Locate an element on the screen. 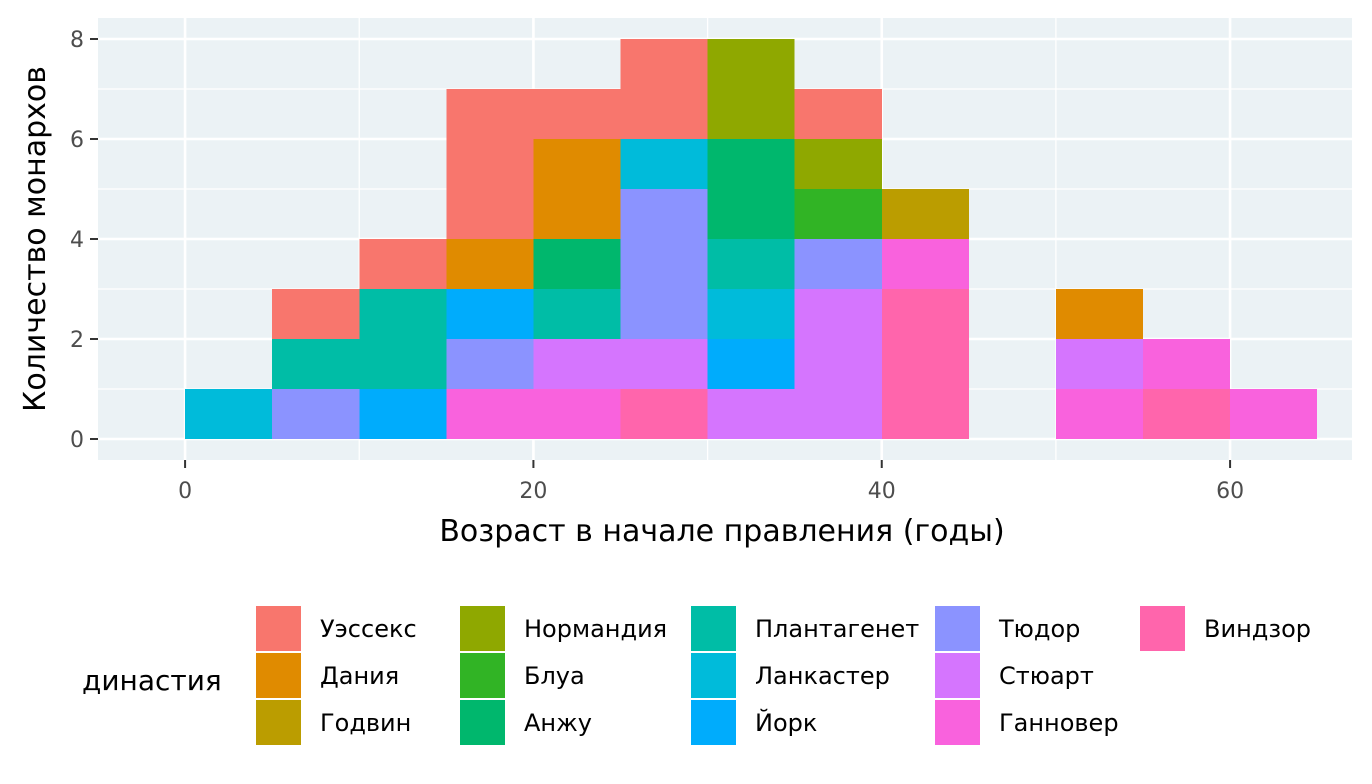  x-tick-label-1: 20 is located at coordinates (533, 491).